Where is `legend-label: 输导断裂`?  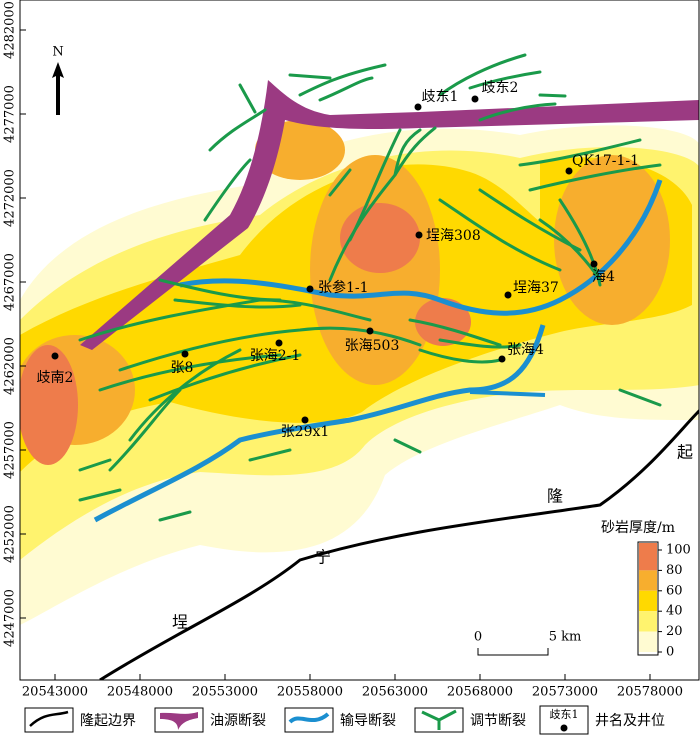
legend-label: 输导断裂 is located at coordinates (368, 721).